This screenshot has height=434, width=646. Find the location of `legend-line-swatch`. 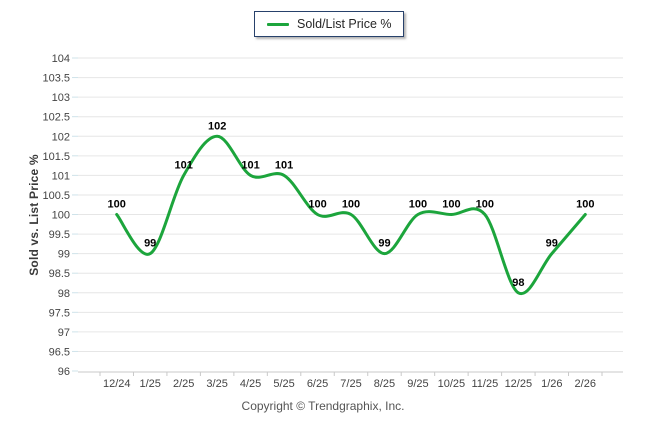

legend-line-swatch is located at coordinates (278, 24).